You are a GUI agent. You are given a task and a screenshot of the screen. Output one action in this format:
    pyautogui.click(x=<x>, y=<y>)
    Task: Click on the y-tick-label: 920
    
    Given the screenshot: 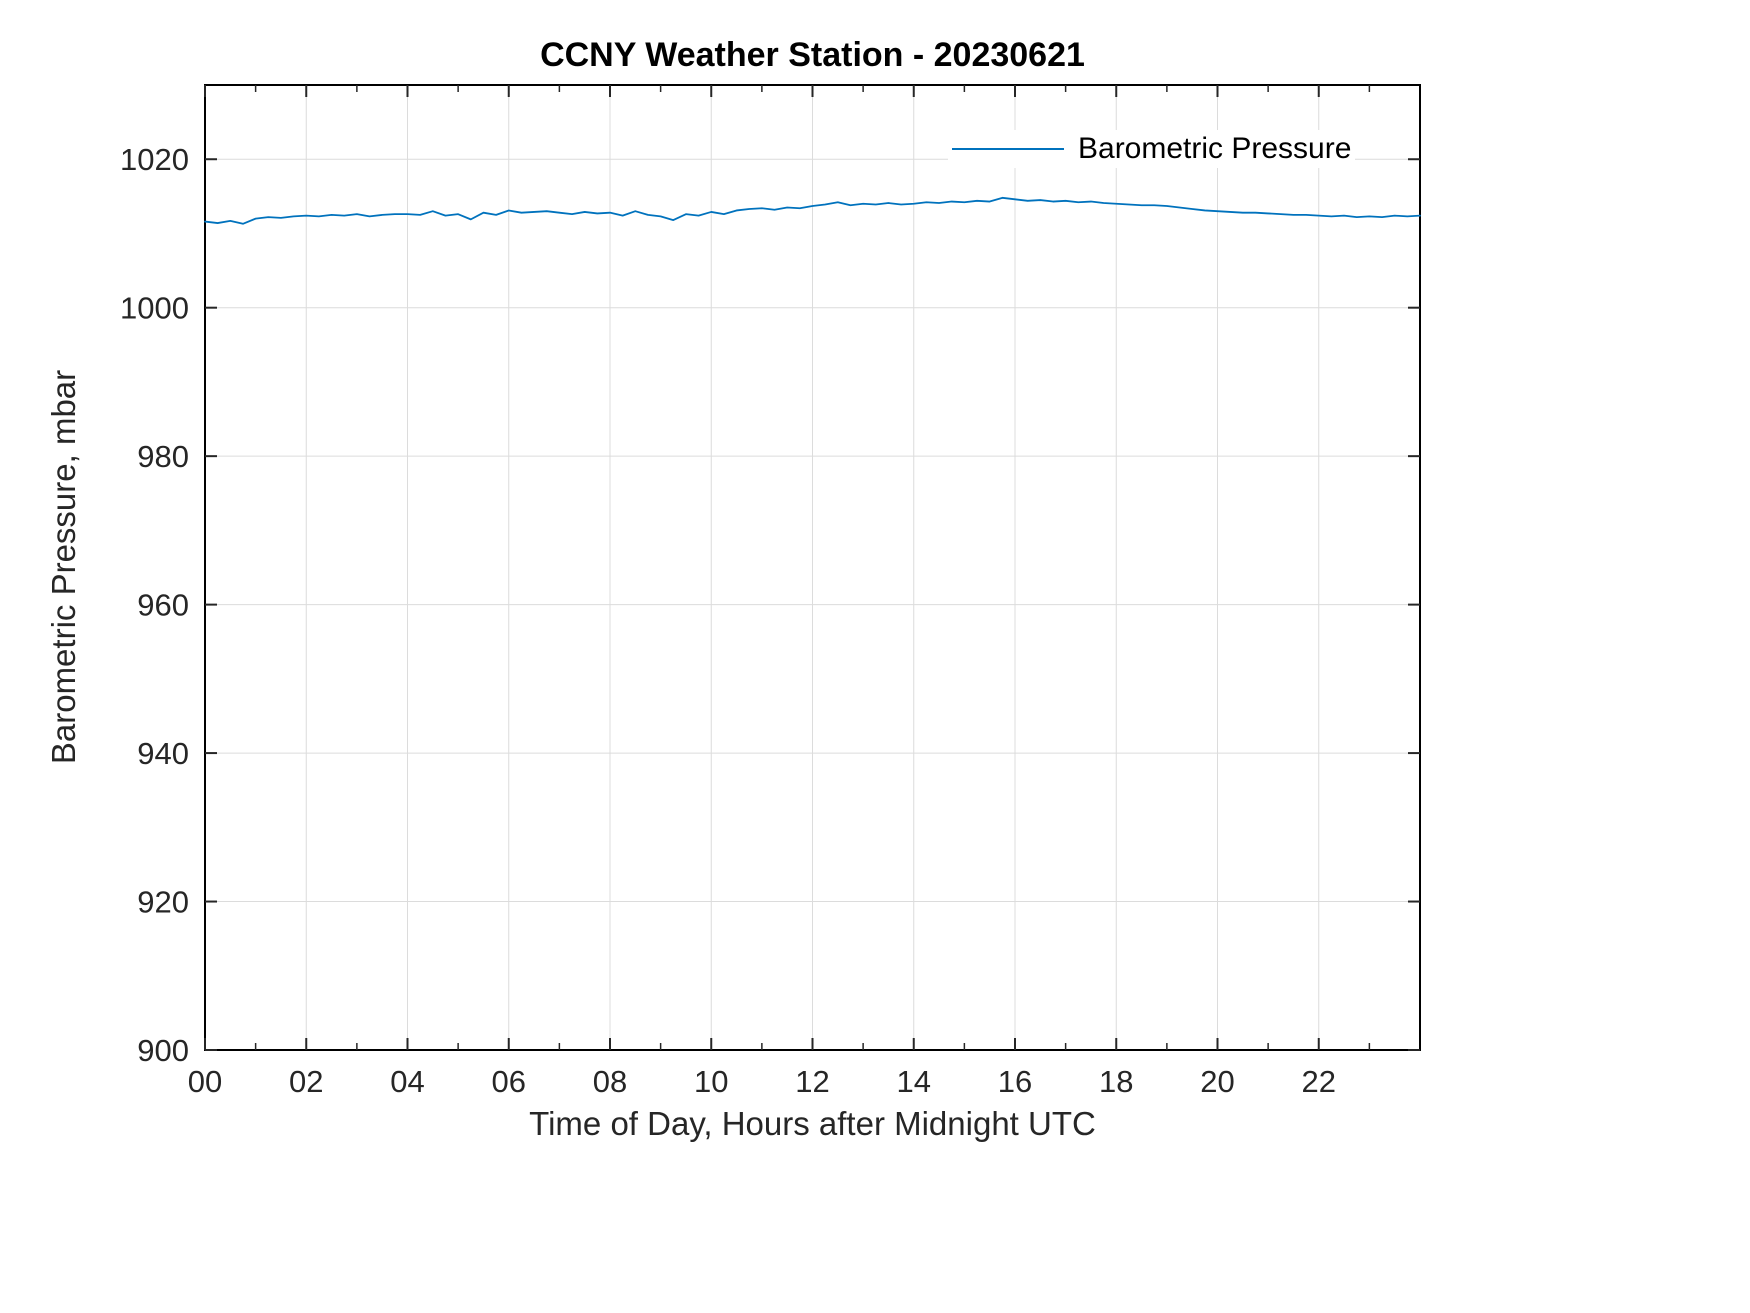 What is the action you would take?
    pyautogui.click(x=163, y=902)
    